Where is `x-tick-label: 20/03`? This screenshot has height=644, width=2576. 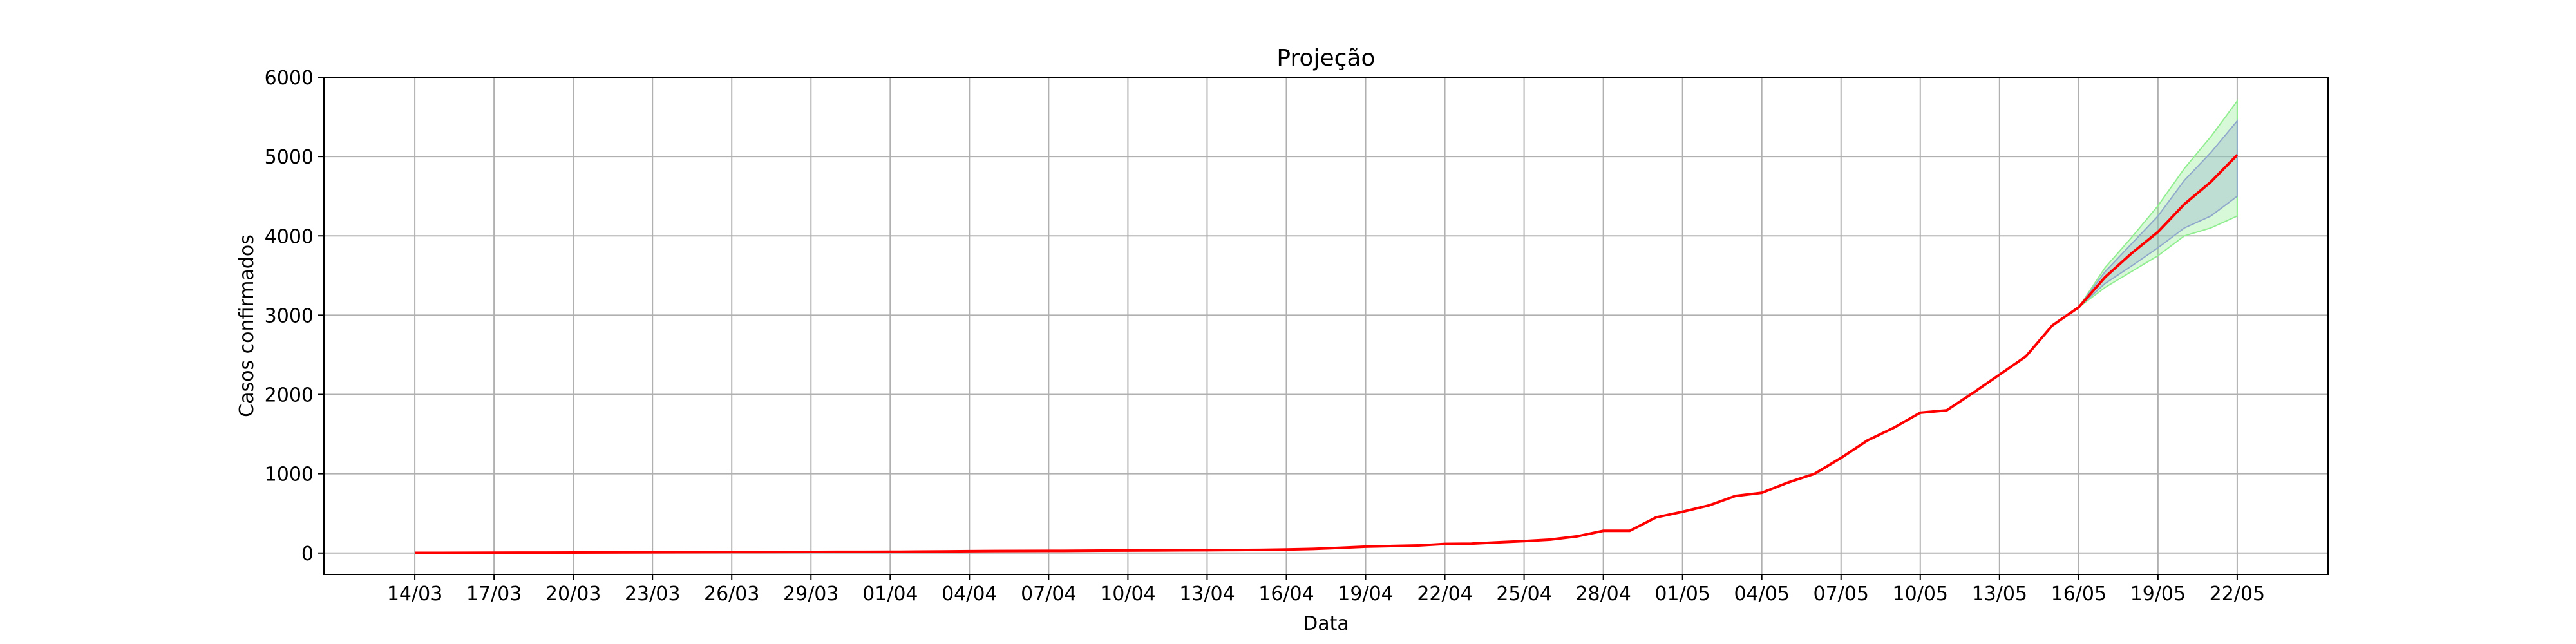
x-tick-label: 20/03 is located at coordinates (573, 594).